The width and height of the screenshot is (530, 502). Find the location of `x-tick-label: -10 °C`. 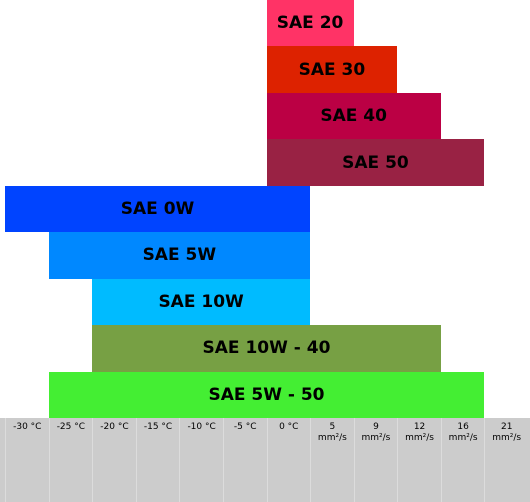

x-tick-label: -10 °C is located at coordinates (201, 460).